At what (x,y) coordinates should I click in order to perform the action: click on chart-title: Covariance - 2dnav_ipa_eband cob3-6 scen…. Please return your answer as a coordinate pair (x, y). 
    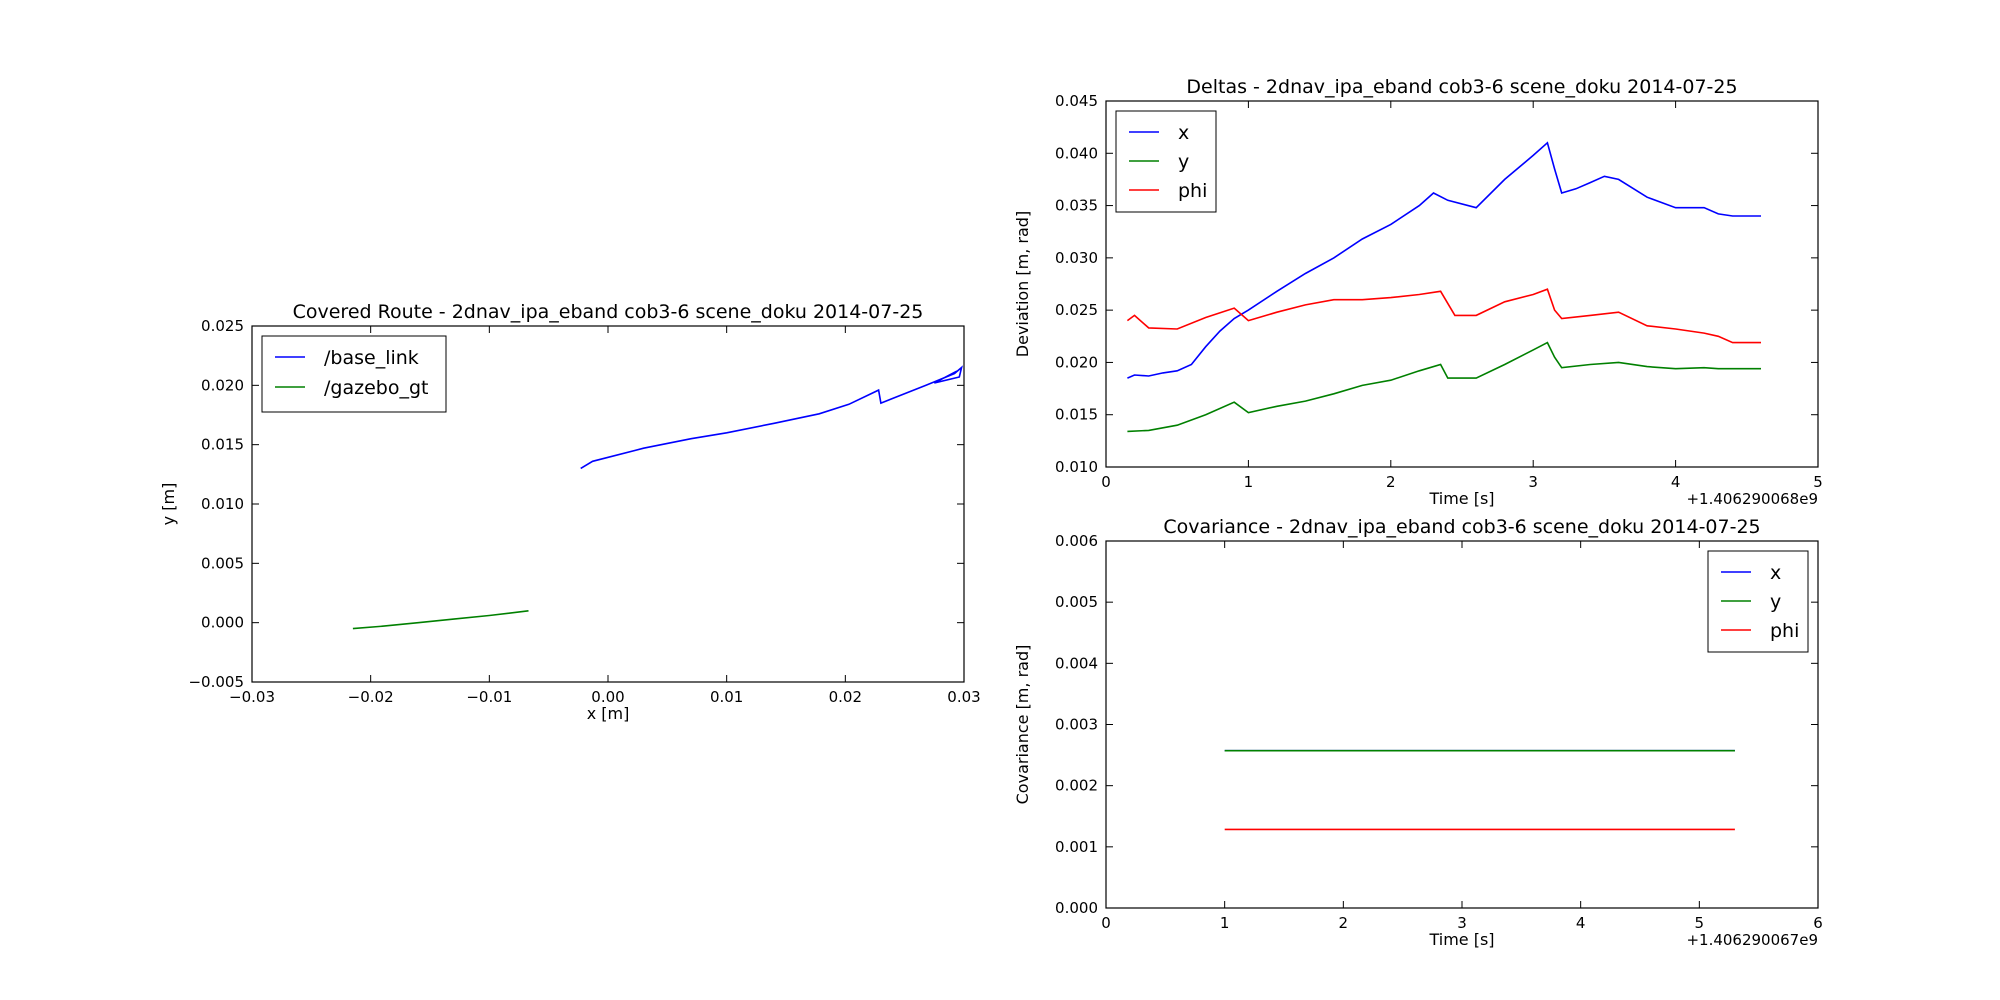
    Looking at the image, I should click on (1461, 527).